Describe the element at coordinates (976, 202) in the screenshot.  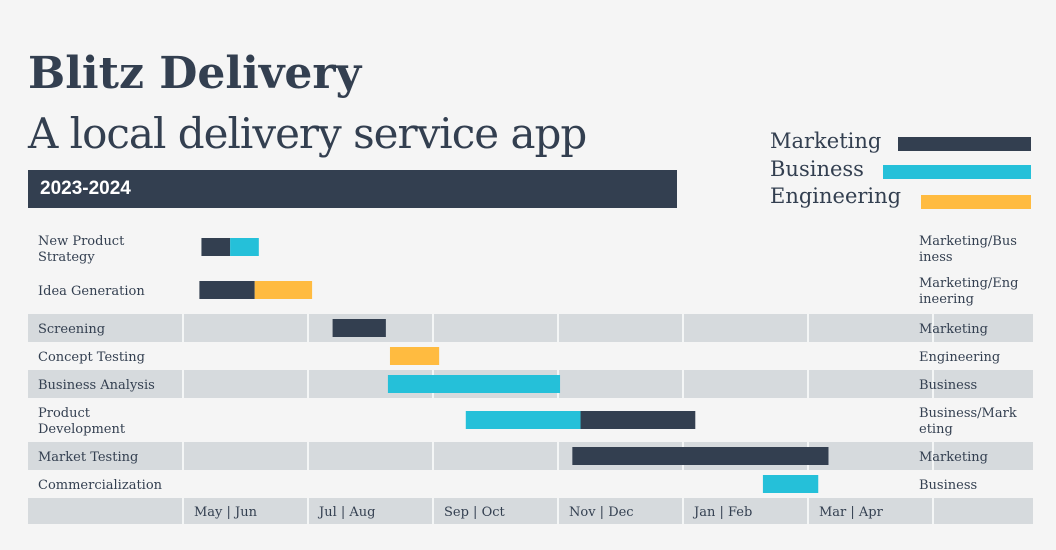
I see `legend-swatch-engineering` at that location.